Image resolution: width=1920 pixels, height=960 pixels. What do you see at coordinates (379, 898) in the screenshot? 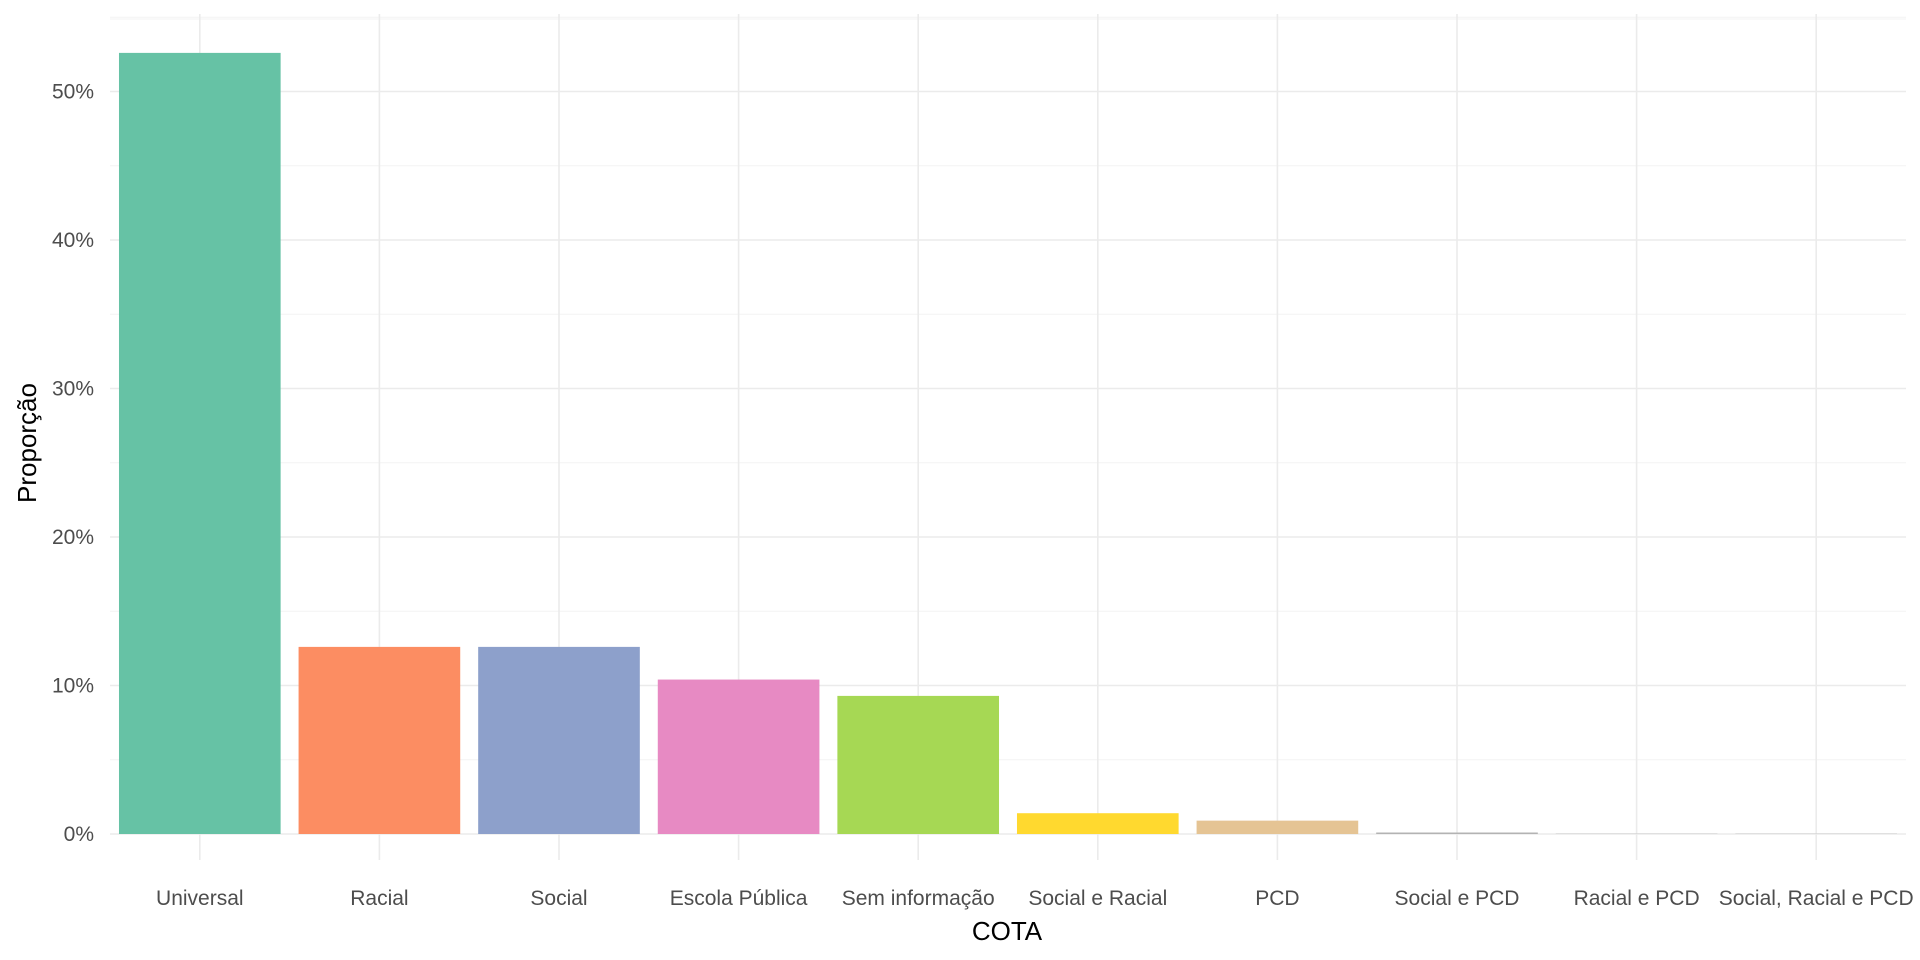
I see `x-tick-label: Racial` at bounding box center [379, 898].